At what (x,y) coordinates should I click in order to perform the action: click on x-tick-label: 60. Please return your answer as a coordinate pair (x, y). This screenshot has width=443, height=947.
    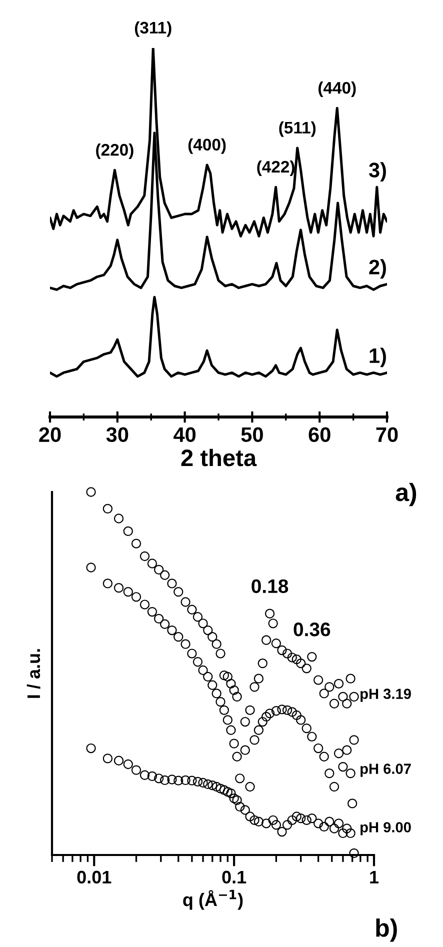
    Looking at the image, I should click on (319, 434).